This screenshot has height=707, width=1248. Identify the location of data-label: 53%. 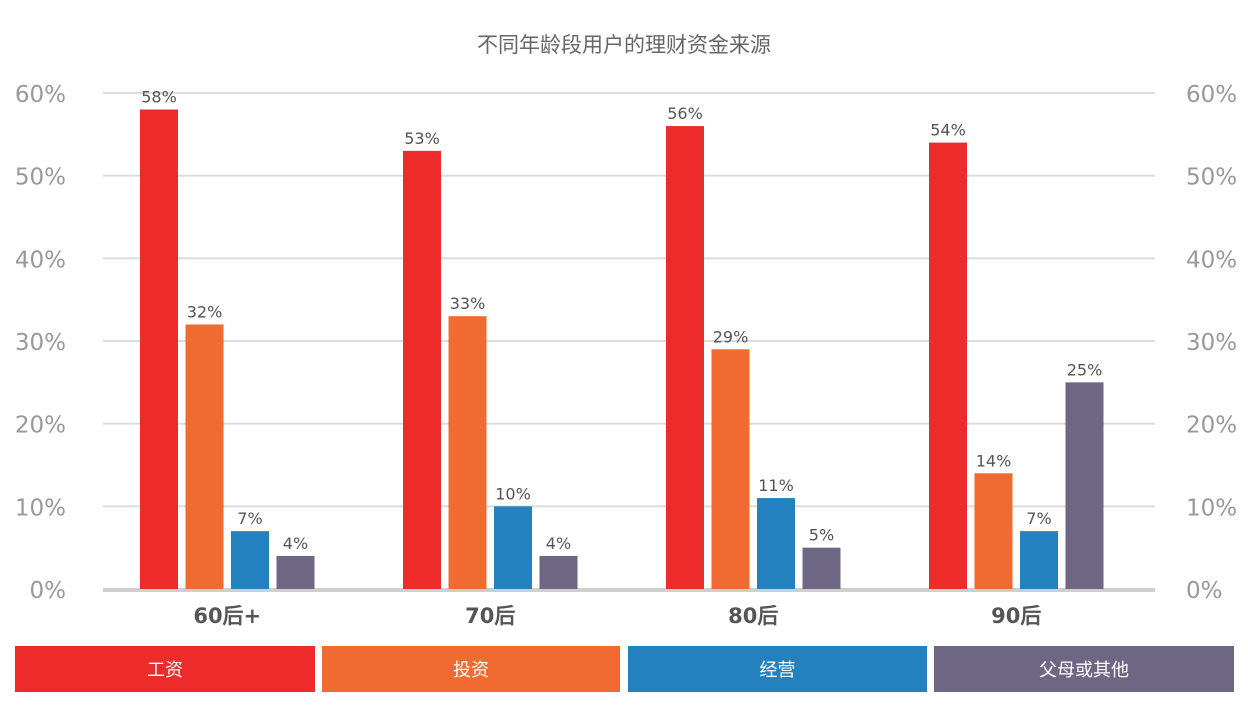
(422, 138).